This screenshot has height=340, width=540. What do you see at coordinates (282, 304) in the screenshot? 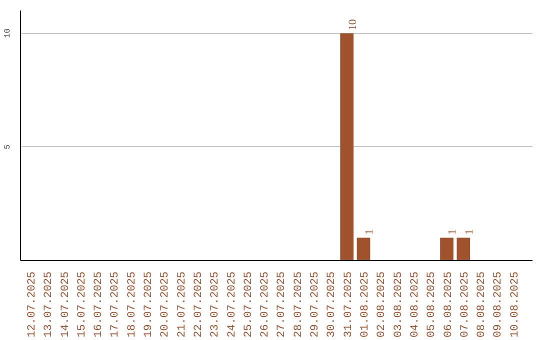
I see `x-tick-label: 27.07.2025` at bounding box center [282, 304].